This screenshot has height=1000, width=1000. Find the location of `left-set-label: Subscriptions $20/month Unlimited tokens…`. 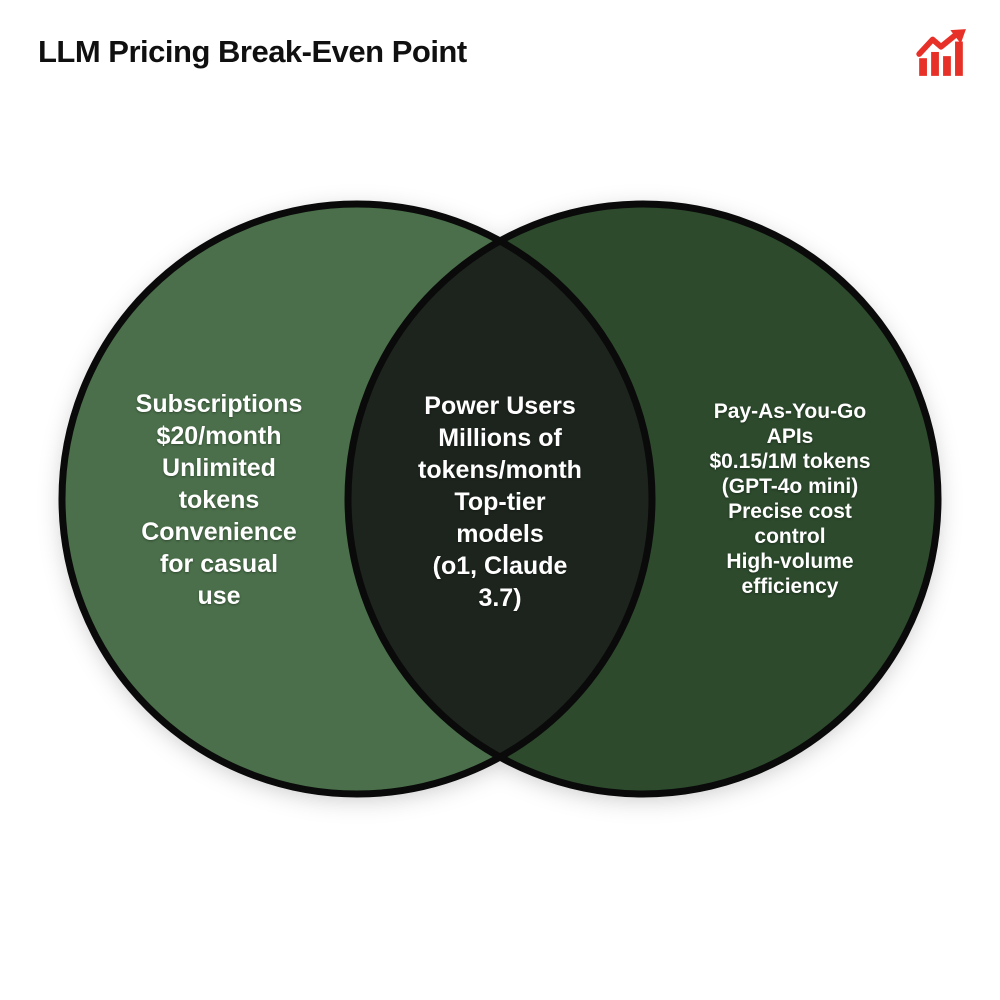

left-set-label: Subscriptions $20/month Unlimited tokens… is located at coordinates (219, 500).